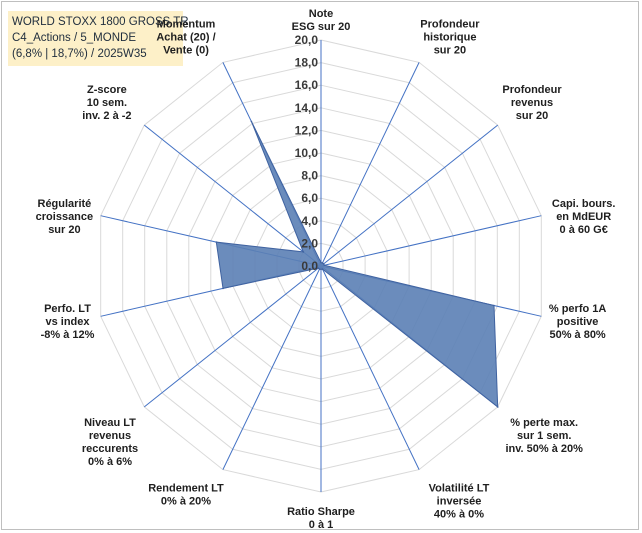 The height and width of the screenshot is (533, 642). Describe the element at coordinates (544, 423) in the screenshot. I see `axis-label-line: % perte max.` at that location.